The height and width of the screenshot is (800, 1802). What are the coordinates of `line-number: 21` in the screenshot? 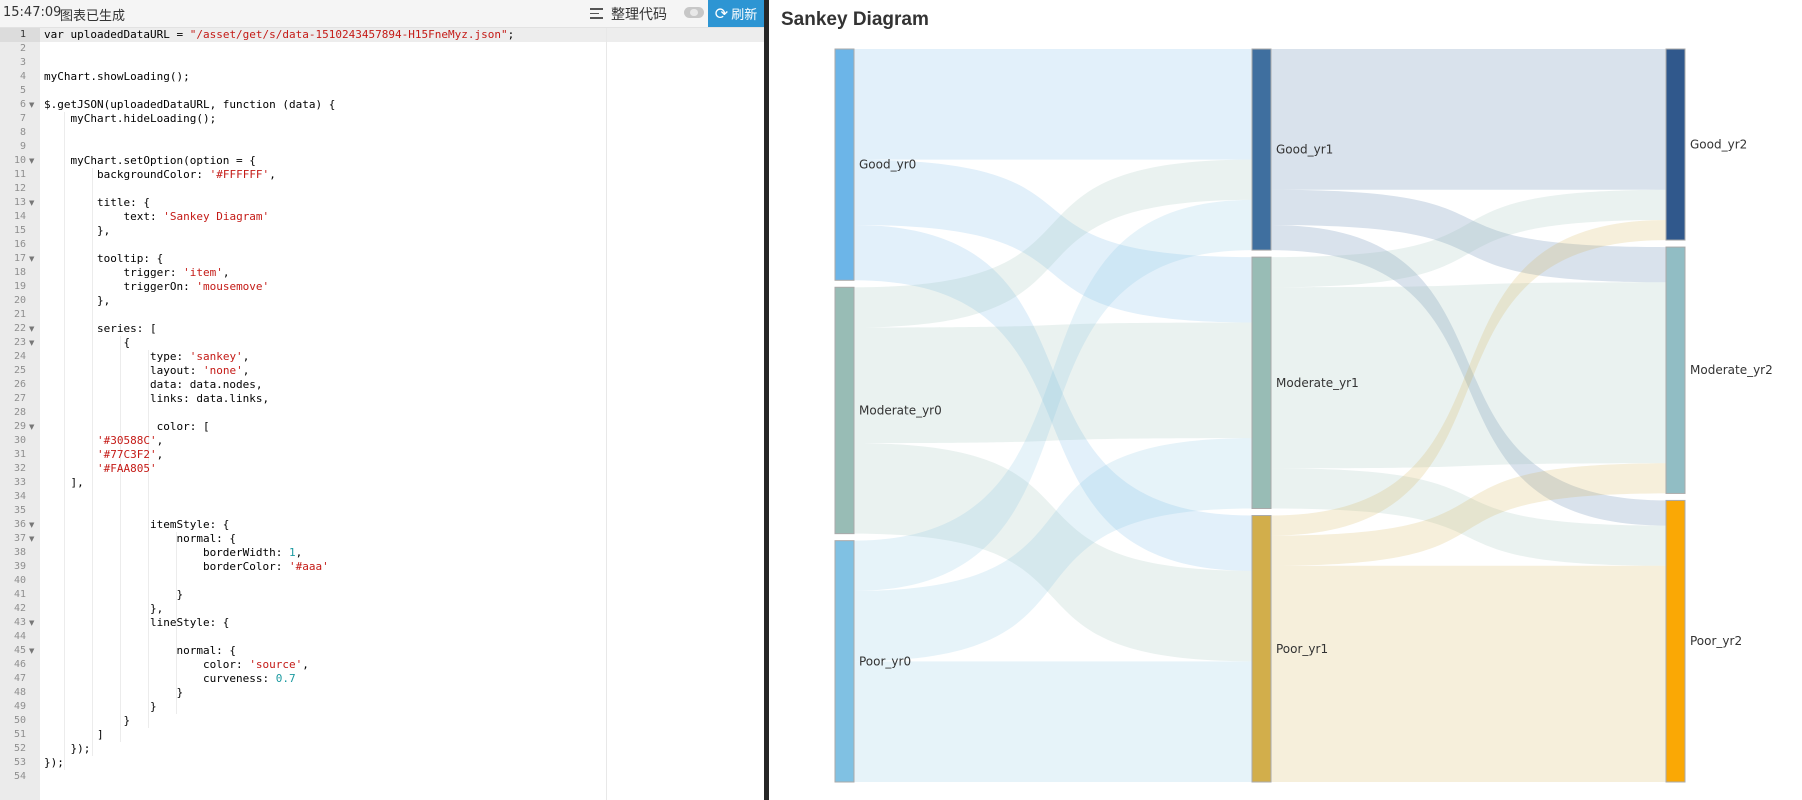 It's located at (19, 314).